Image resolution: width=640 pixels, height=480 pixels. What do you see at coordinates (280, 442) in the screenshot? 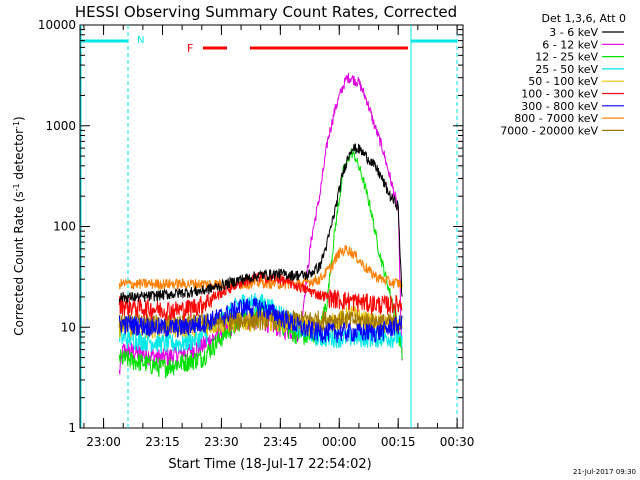
I see `x-tick-label: 23:45` at bounding box center [280, 442].